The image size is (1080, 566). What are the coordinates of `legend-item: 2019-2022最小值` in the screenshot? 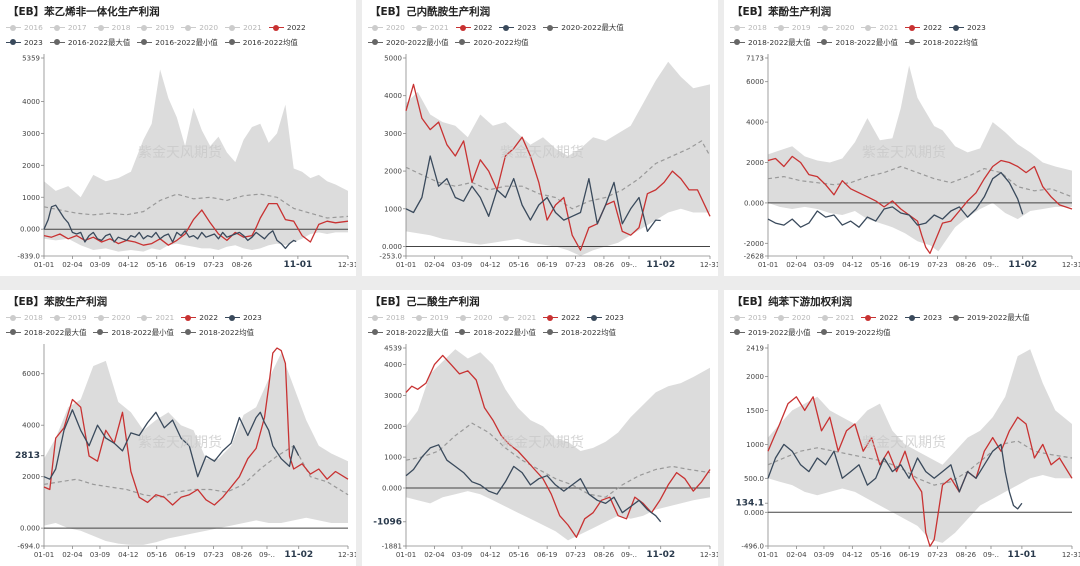 It's located at (770, 332).